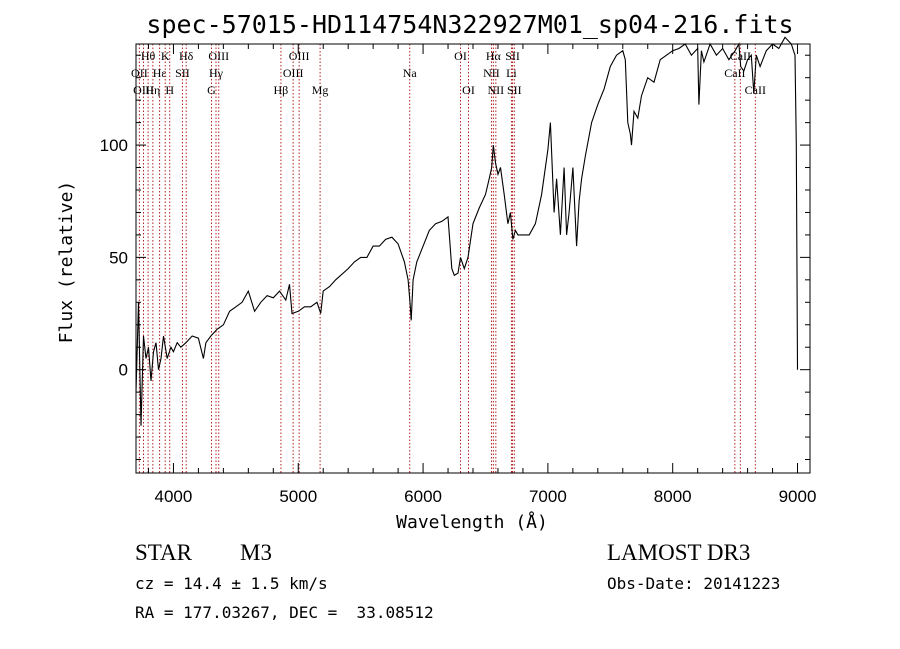 This screenshot has width=900, height=649. What do you see at coordinates (152, 90) in the screenshot?
I see `spectral-line-label: Hη` at bounding box center [152, 90].